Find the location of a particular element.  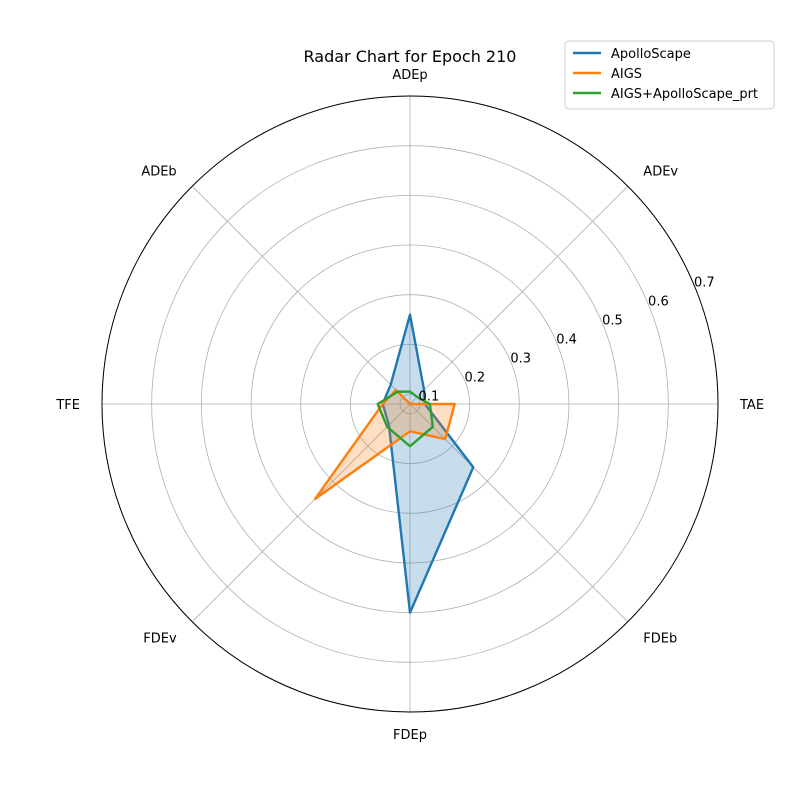

legend-label-aigs-apolloscape-prt: AIGS+ApolloScape_prt is located at coordinates (684, 94).